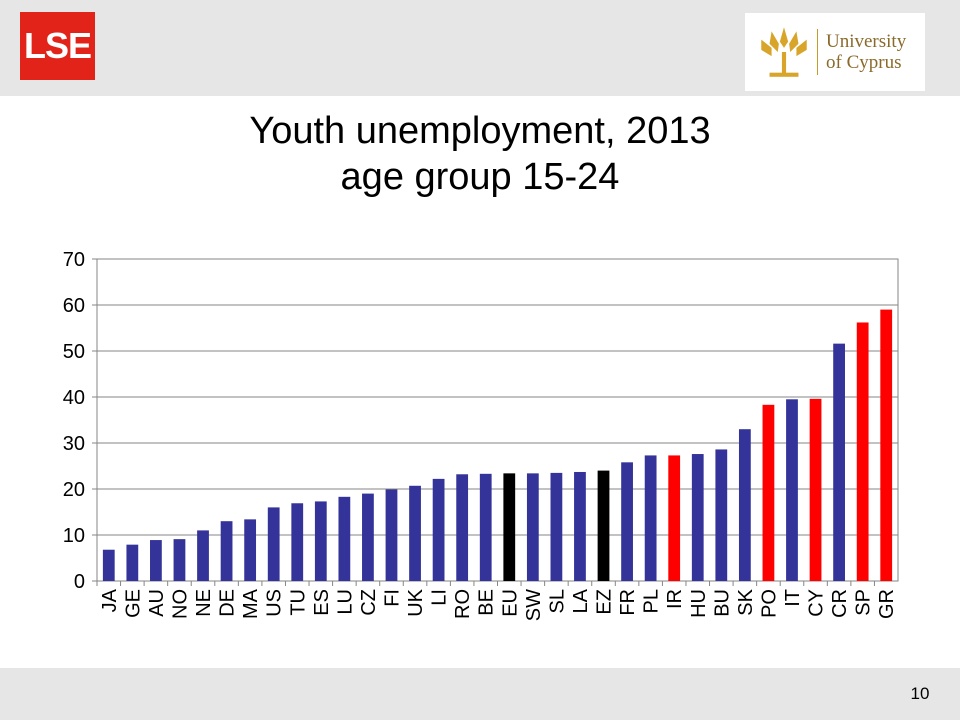  Describe the element at coordinates (74, 352) in the screenshot. I see `y-tick-label: 50` at that location.